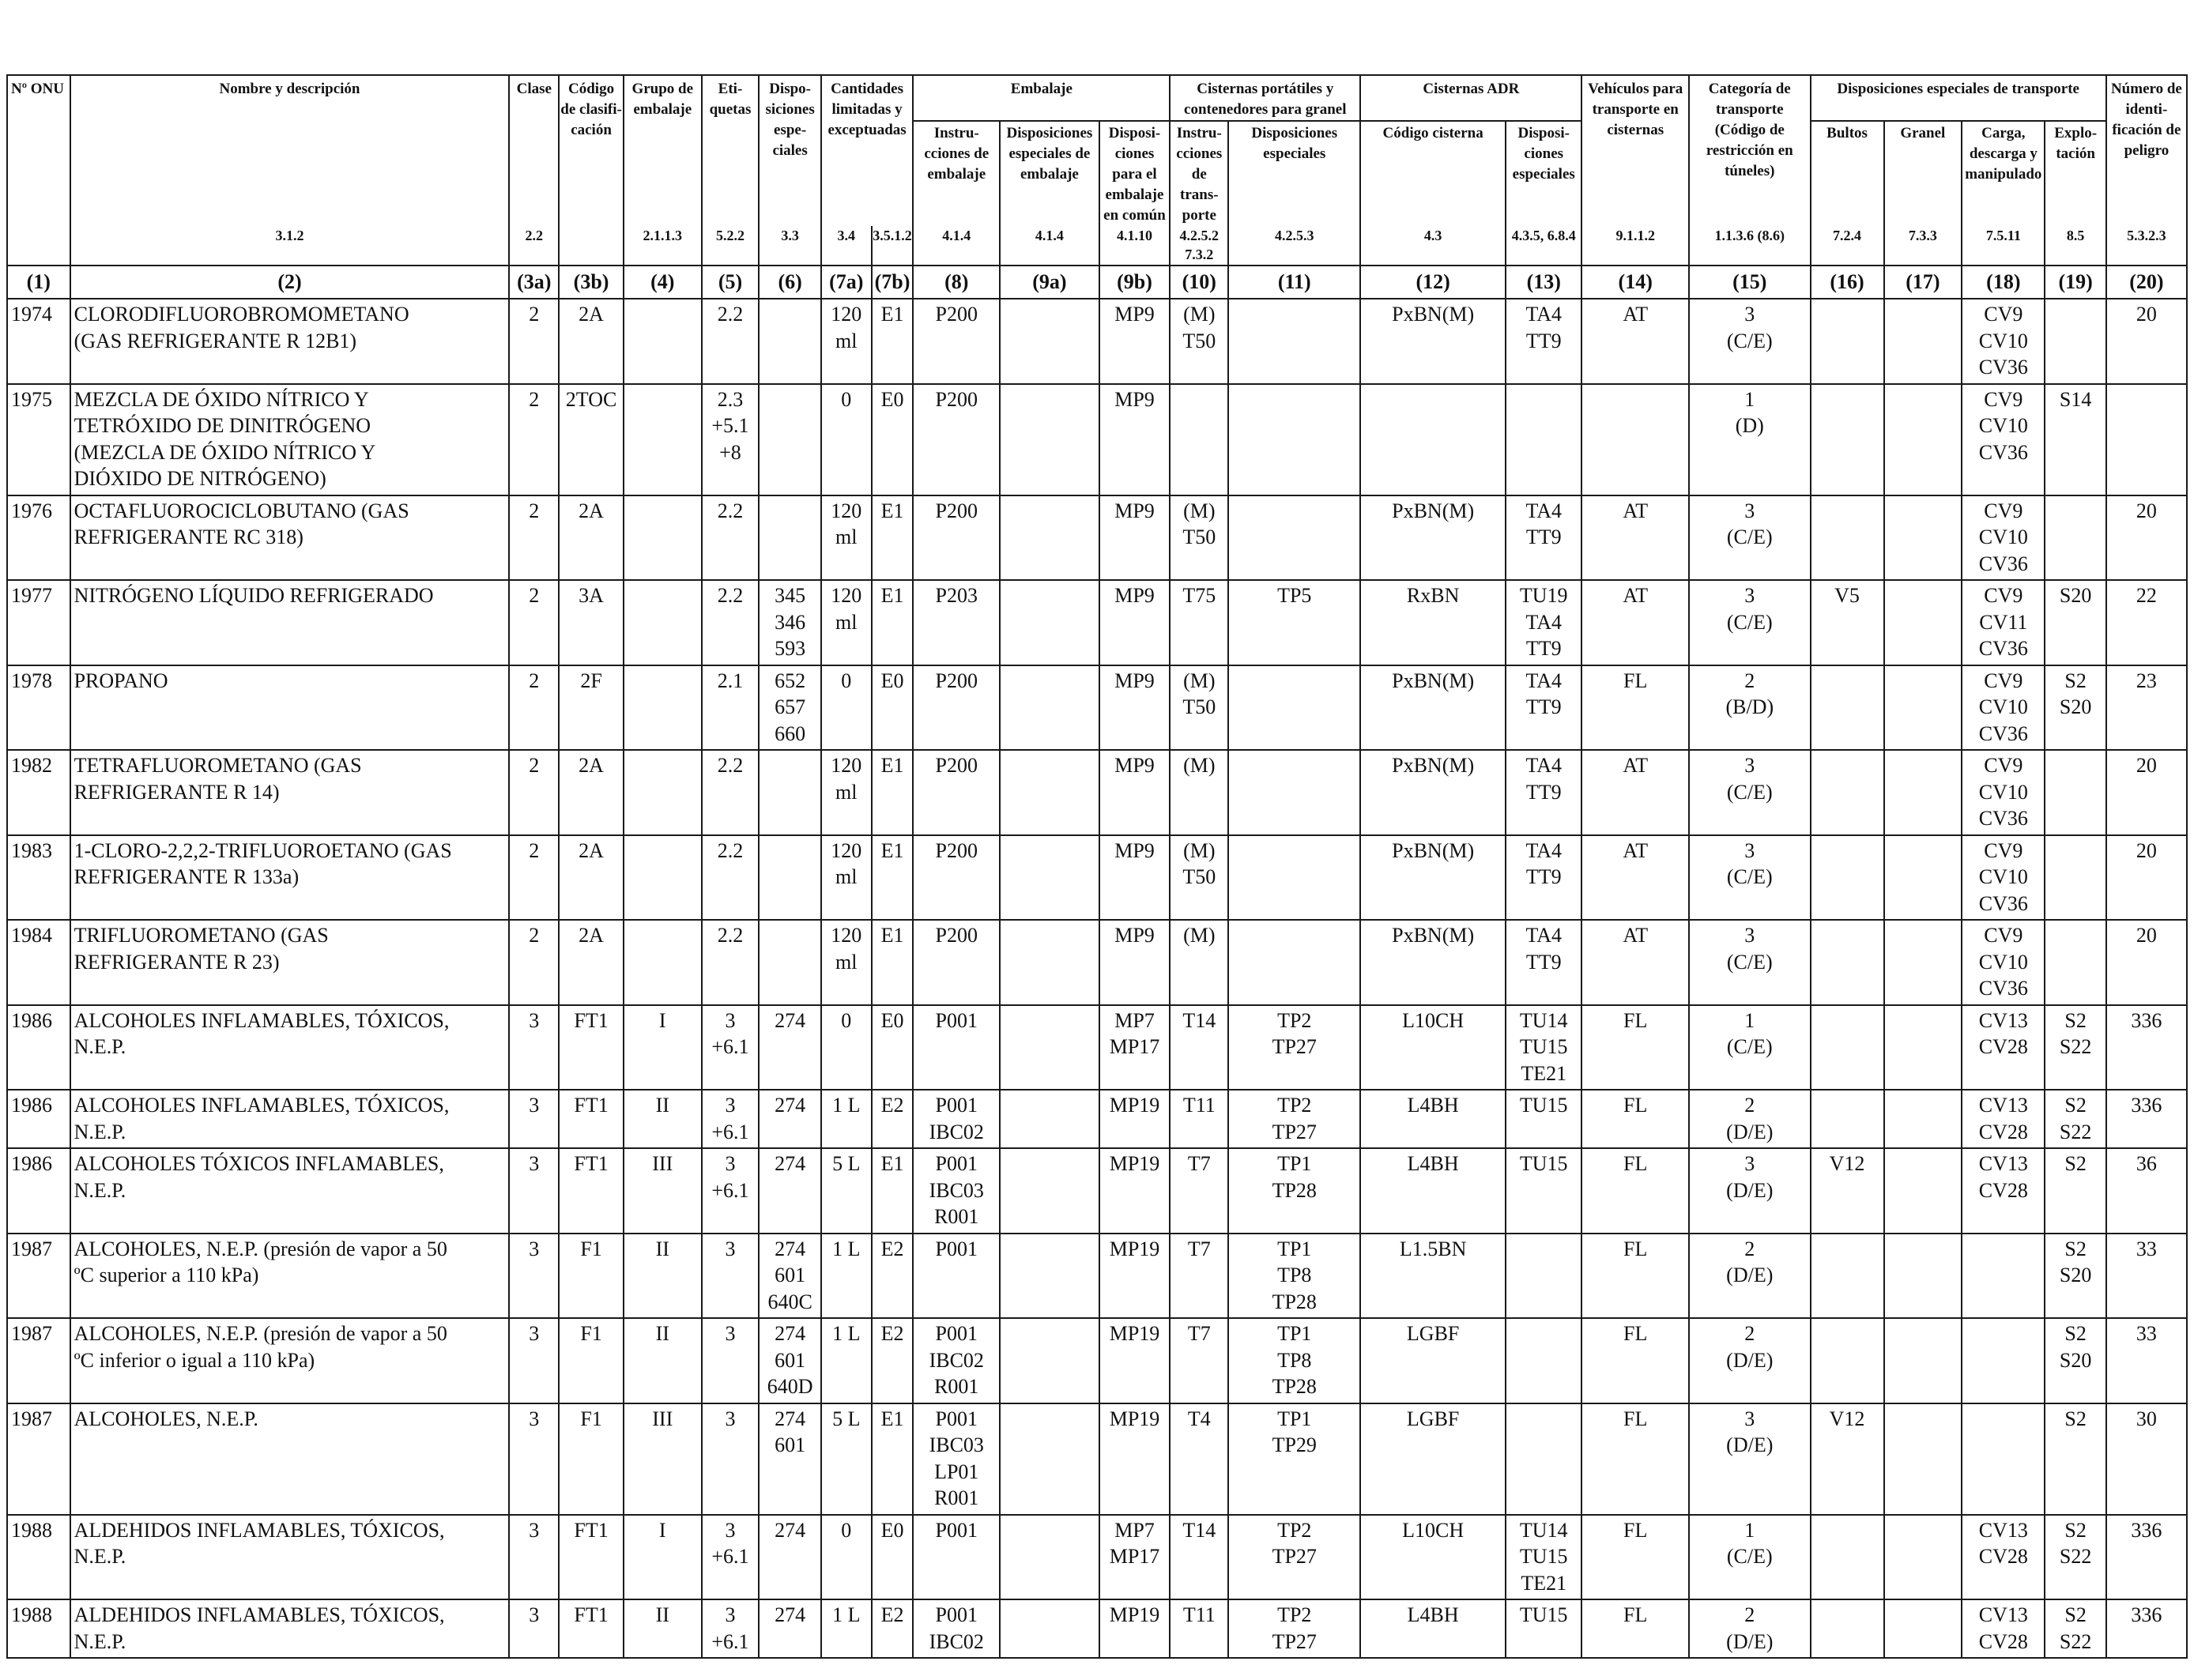 The width and height of the screenshot is (2194, 1680). I want to click on cell-col-18: 2 (D/E), so click(1749, 1119).